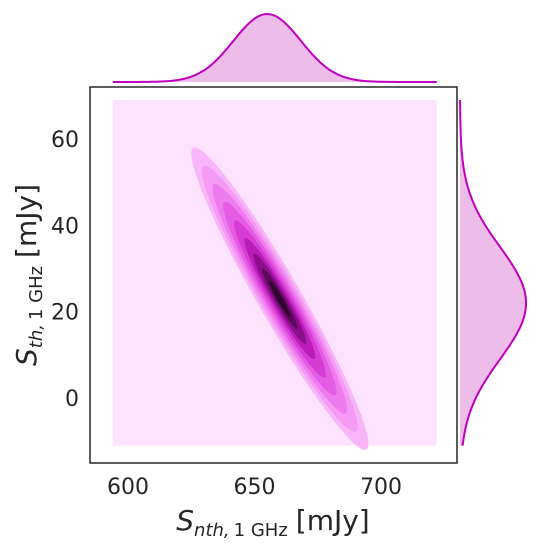  I want to click on x-axis-label-main: S, so click(185, 520).